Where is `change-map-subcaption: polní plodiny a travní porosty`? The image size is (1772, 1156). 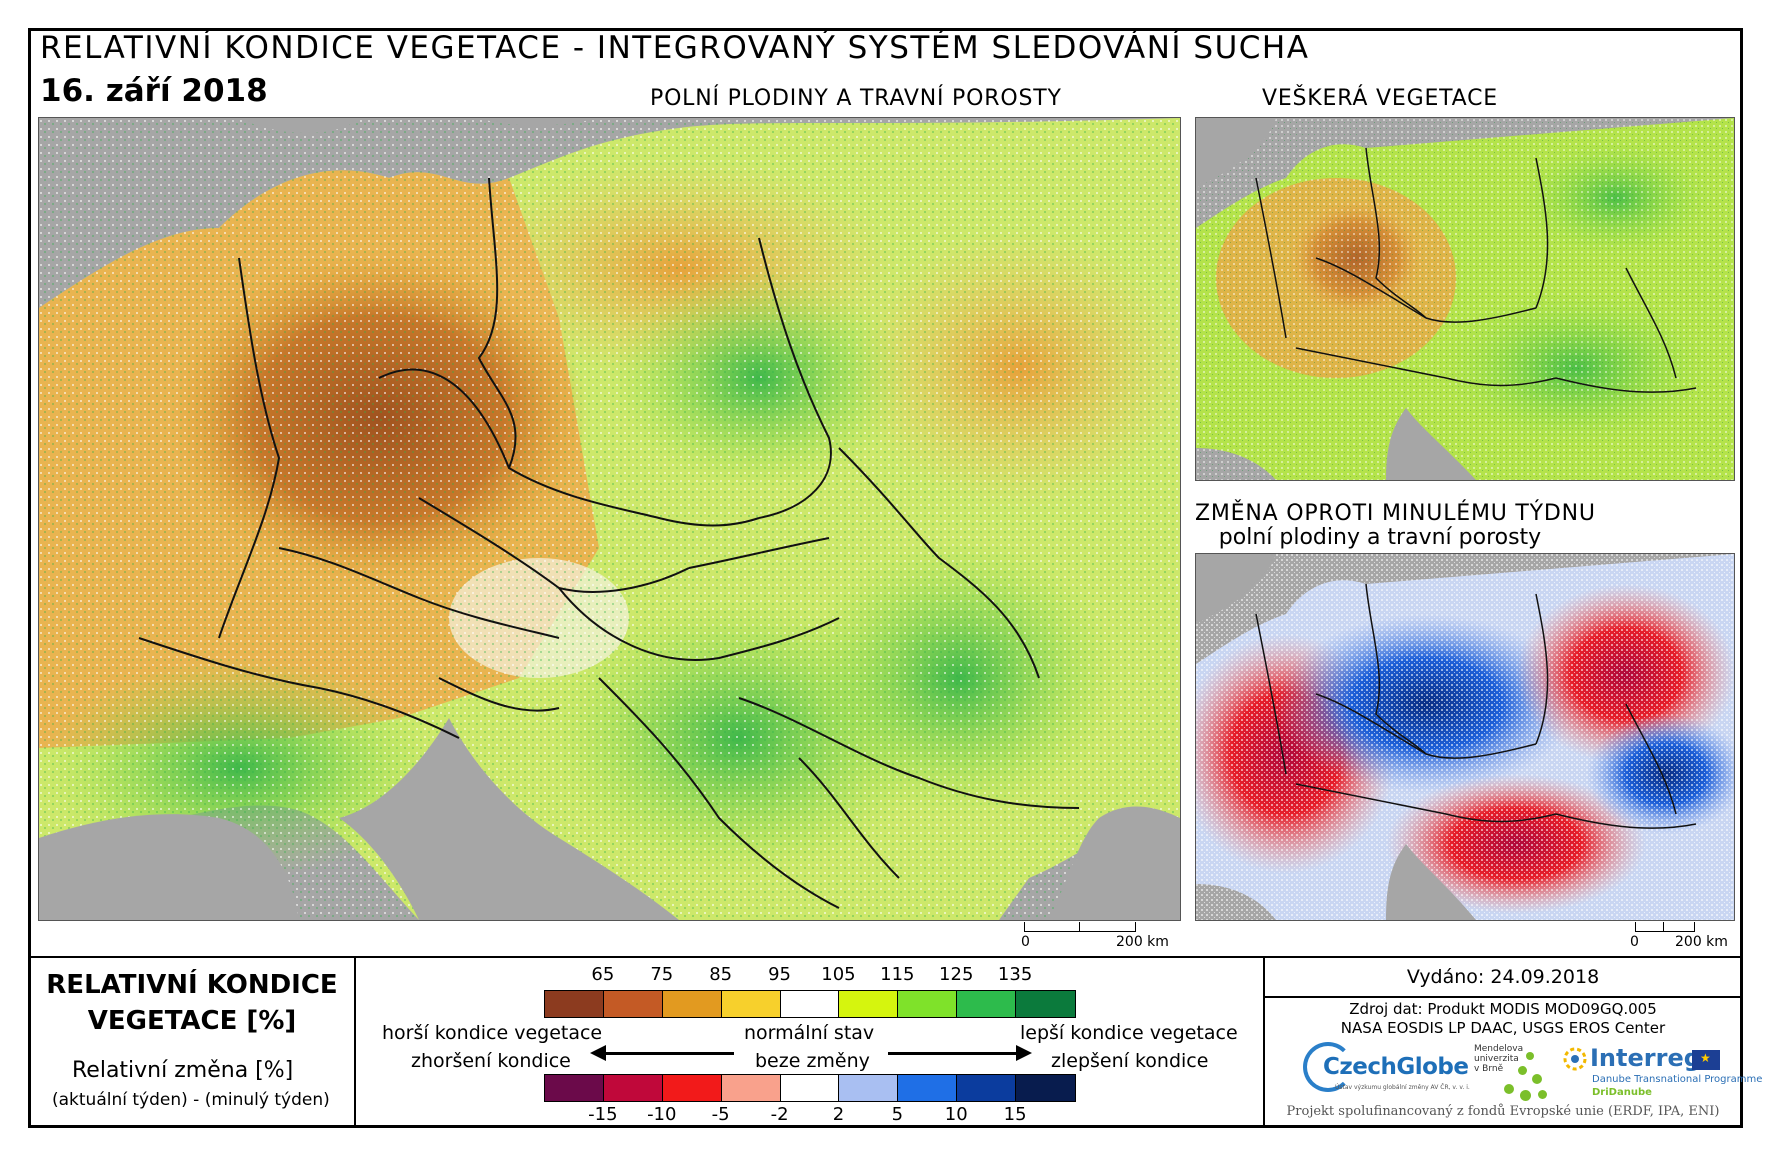 change-map-subcaption: polní plodiny a travní porosty is located at coordinates (1380, 537).